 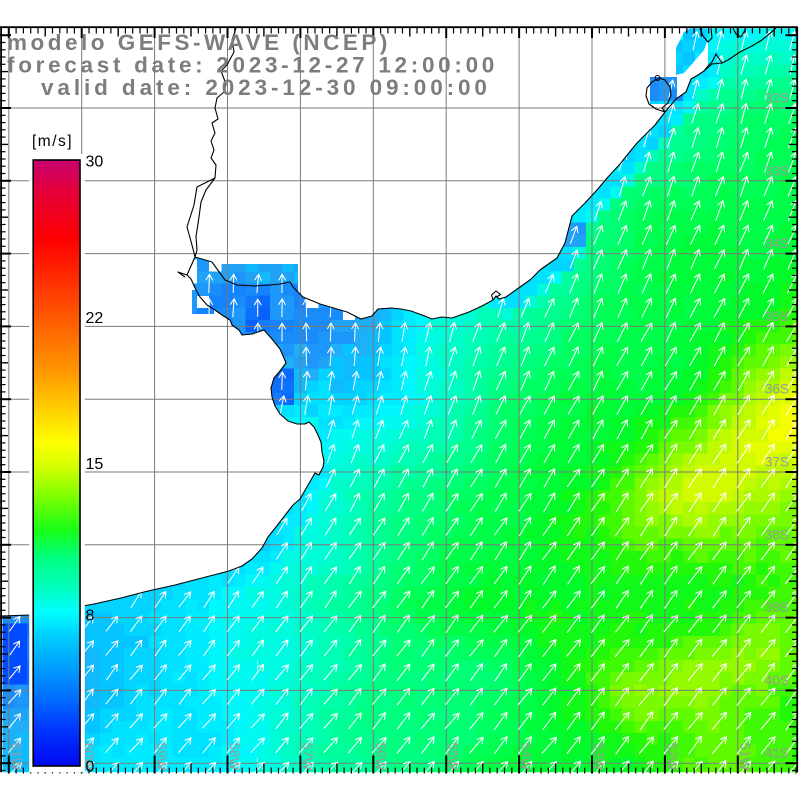 What do you see at coordinates (90, 616) in the screenshot?
I see `svg-text: 8` at bounding box center [90, 616].